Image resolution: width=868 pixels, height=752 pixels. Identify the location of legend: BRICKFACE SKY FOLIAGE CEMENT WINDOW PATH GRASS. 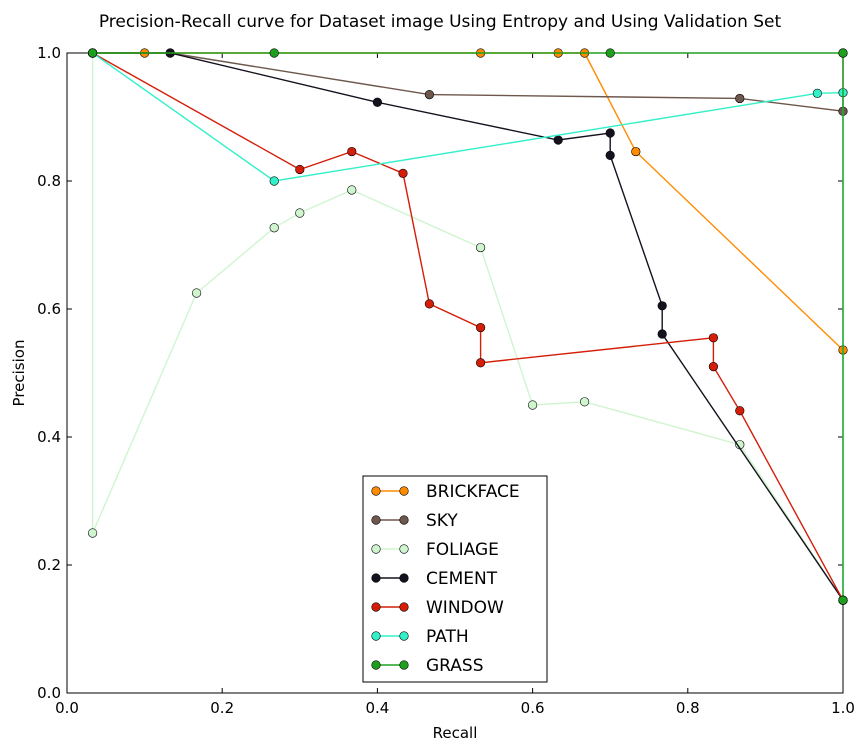
(455, 579).